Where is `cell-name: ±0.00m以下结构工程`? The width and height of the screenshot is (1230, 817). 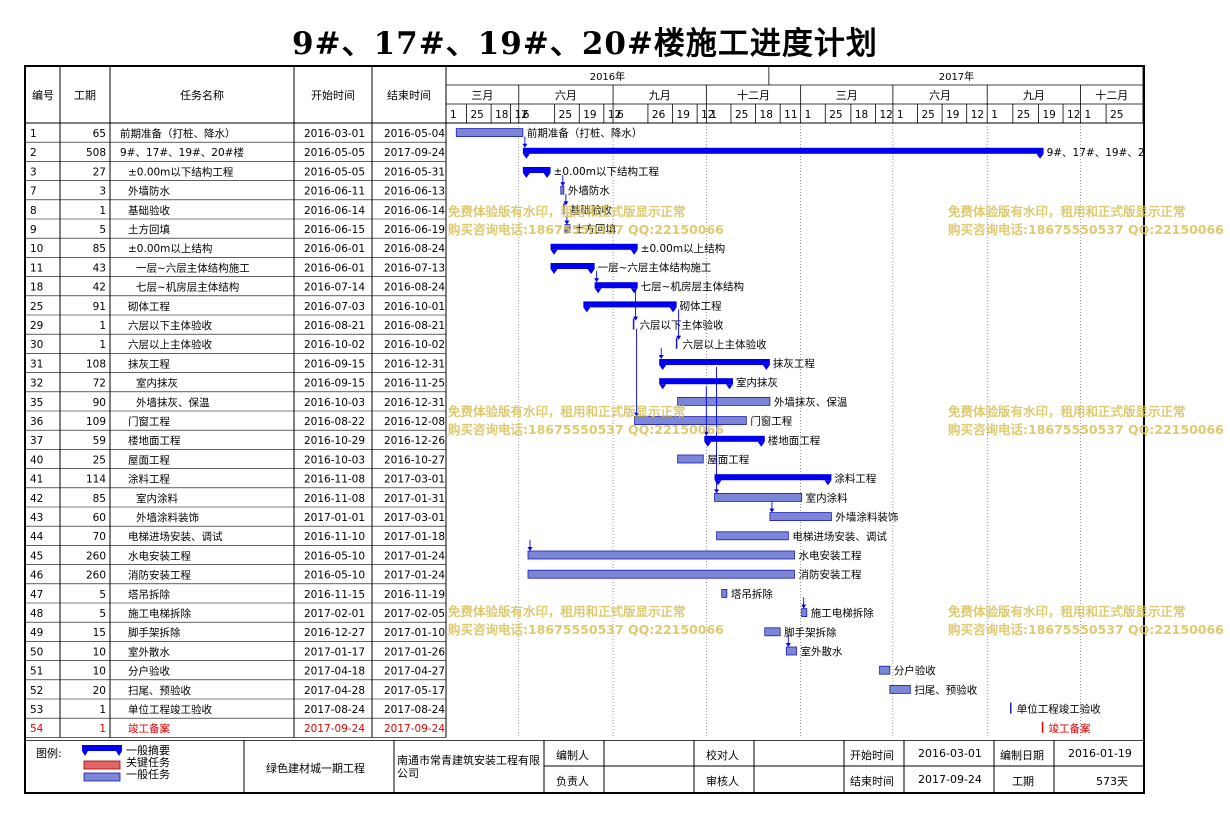 cell-name: ±0.00m以下结构工程 is located at coordinates (181, 171).